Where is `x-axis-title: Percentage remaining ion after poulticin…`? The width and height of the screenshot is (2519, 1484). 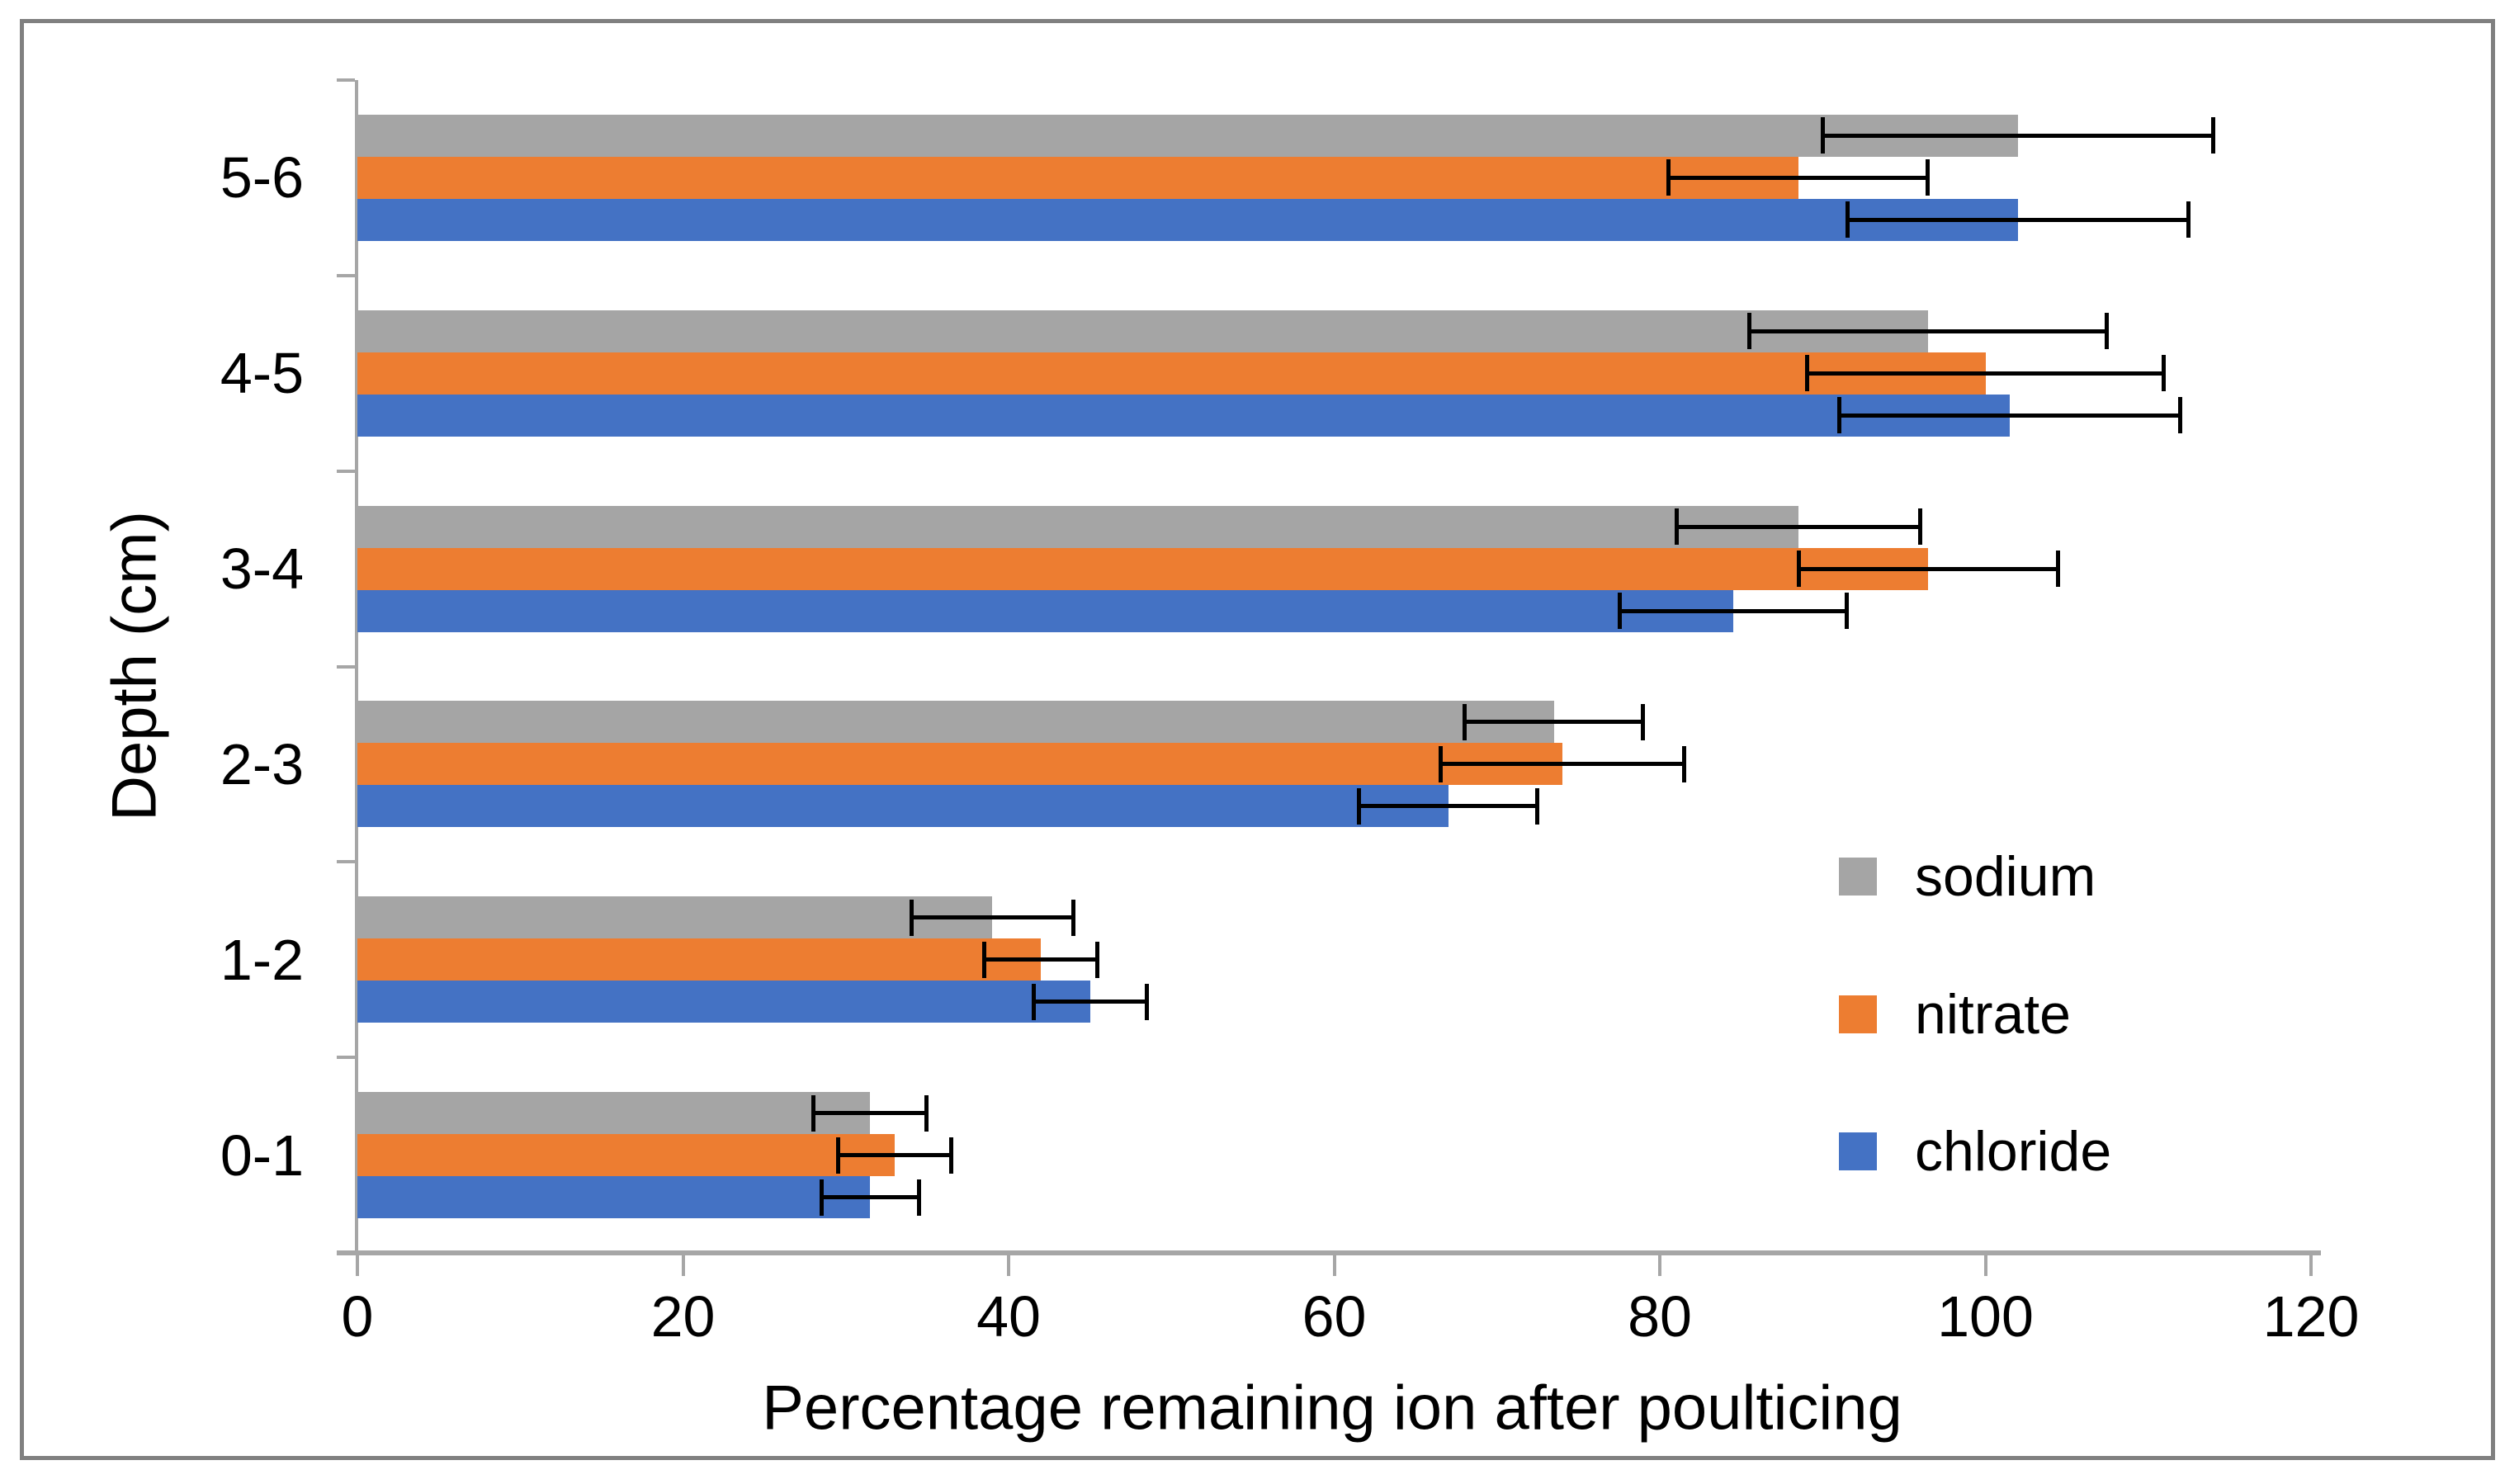 x-axis-title: Percentage remaining ion after poulticin… is located at coordinates (1332, 1408).